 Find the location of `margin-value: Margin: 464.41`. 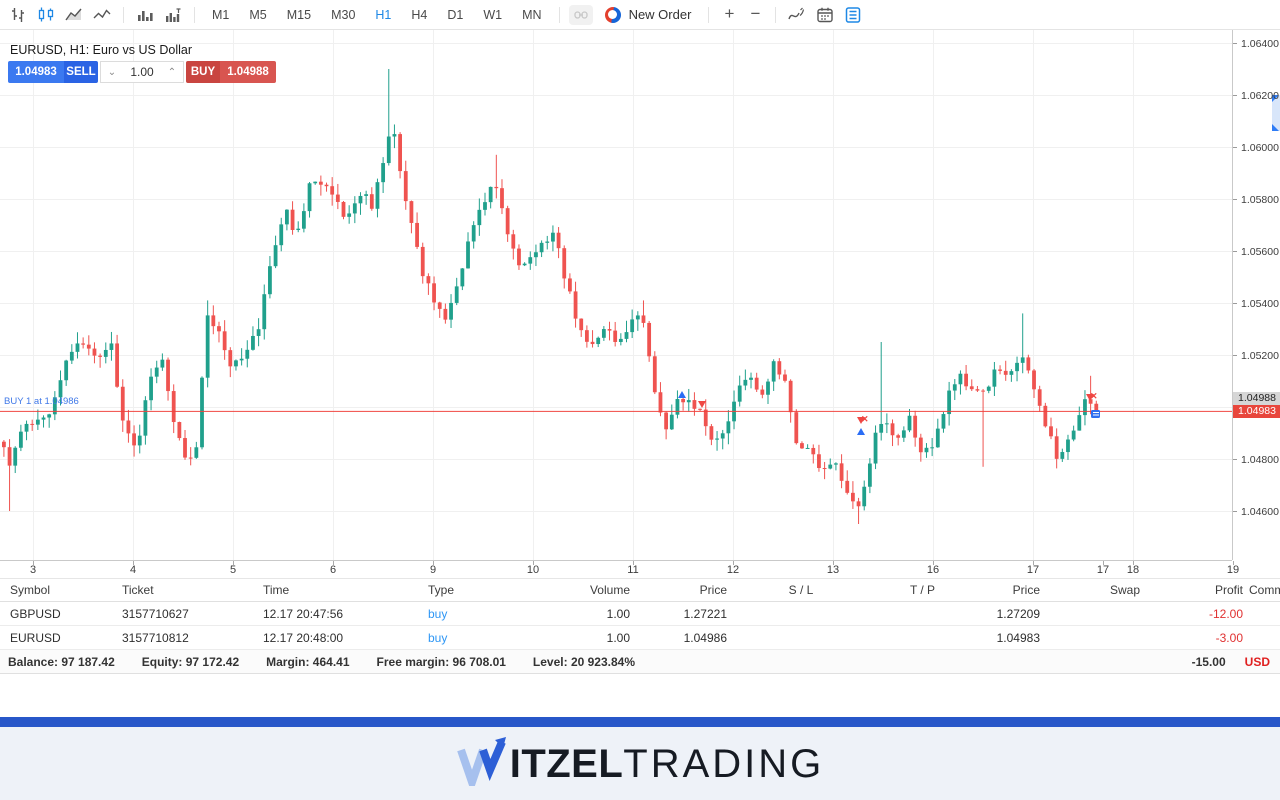

margin-value: Margin: 464.41 is located at coordinates (308, 661).